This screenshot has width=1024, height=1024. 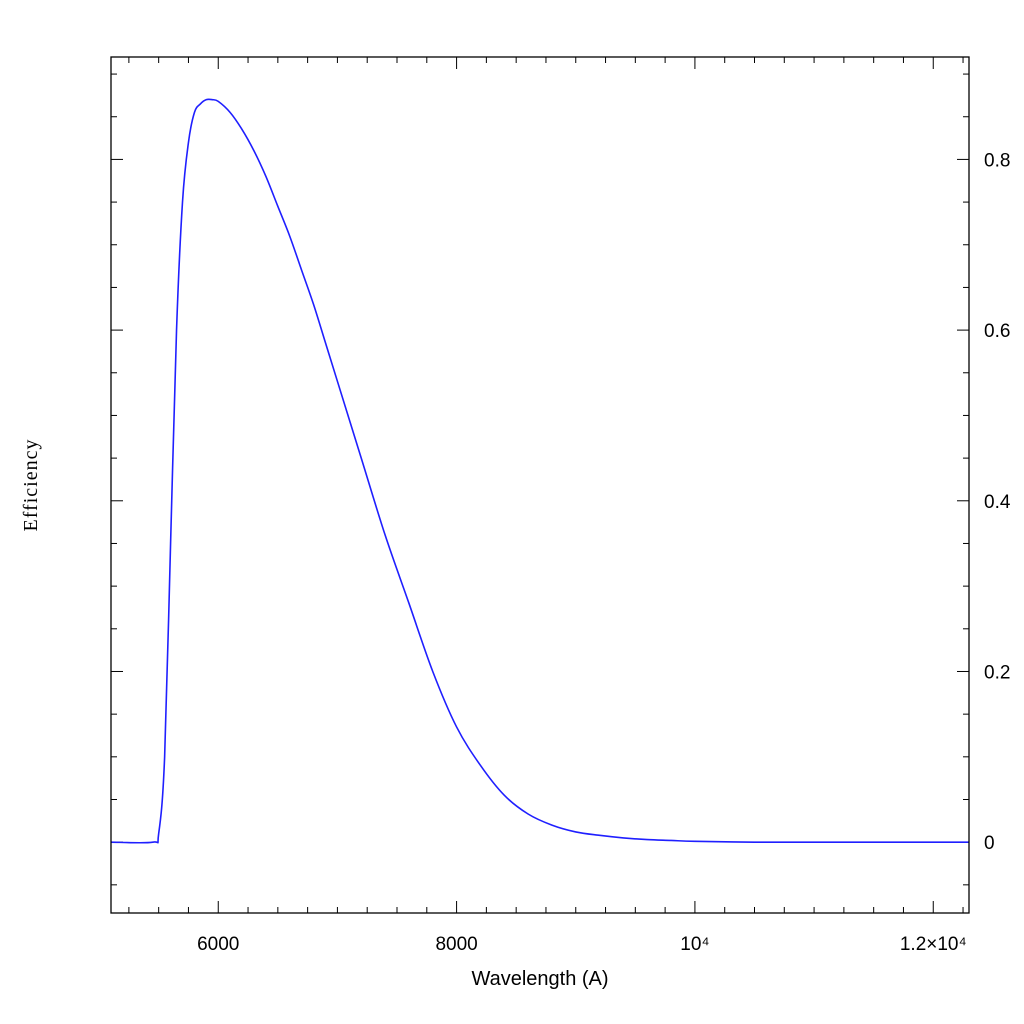 I want to click on y-tick-label: 0.2, so click(x=997, y=672).